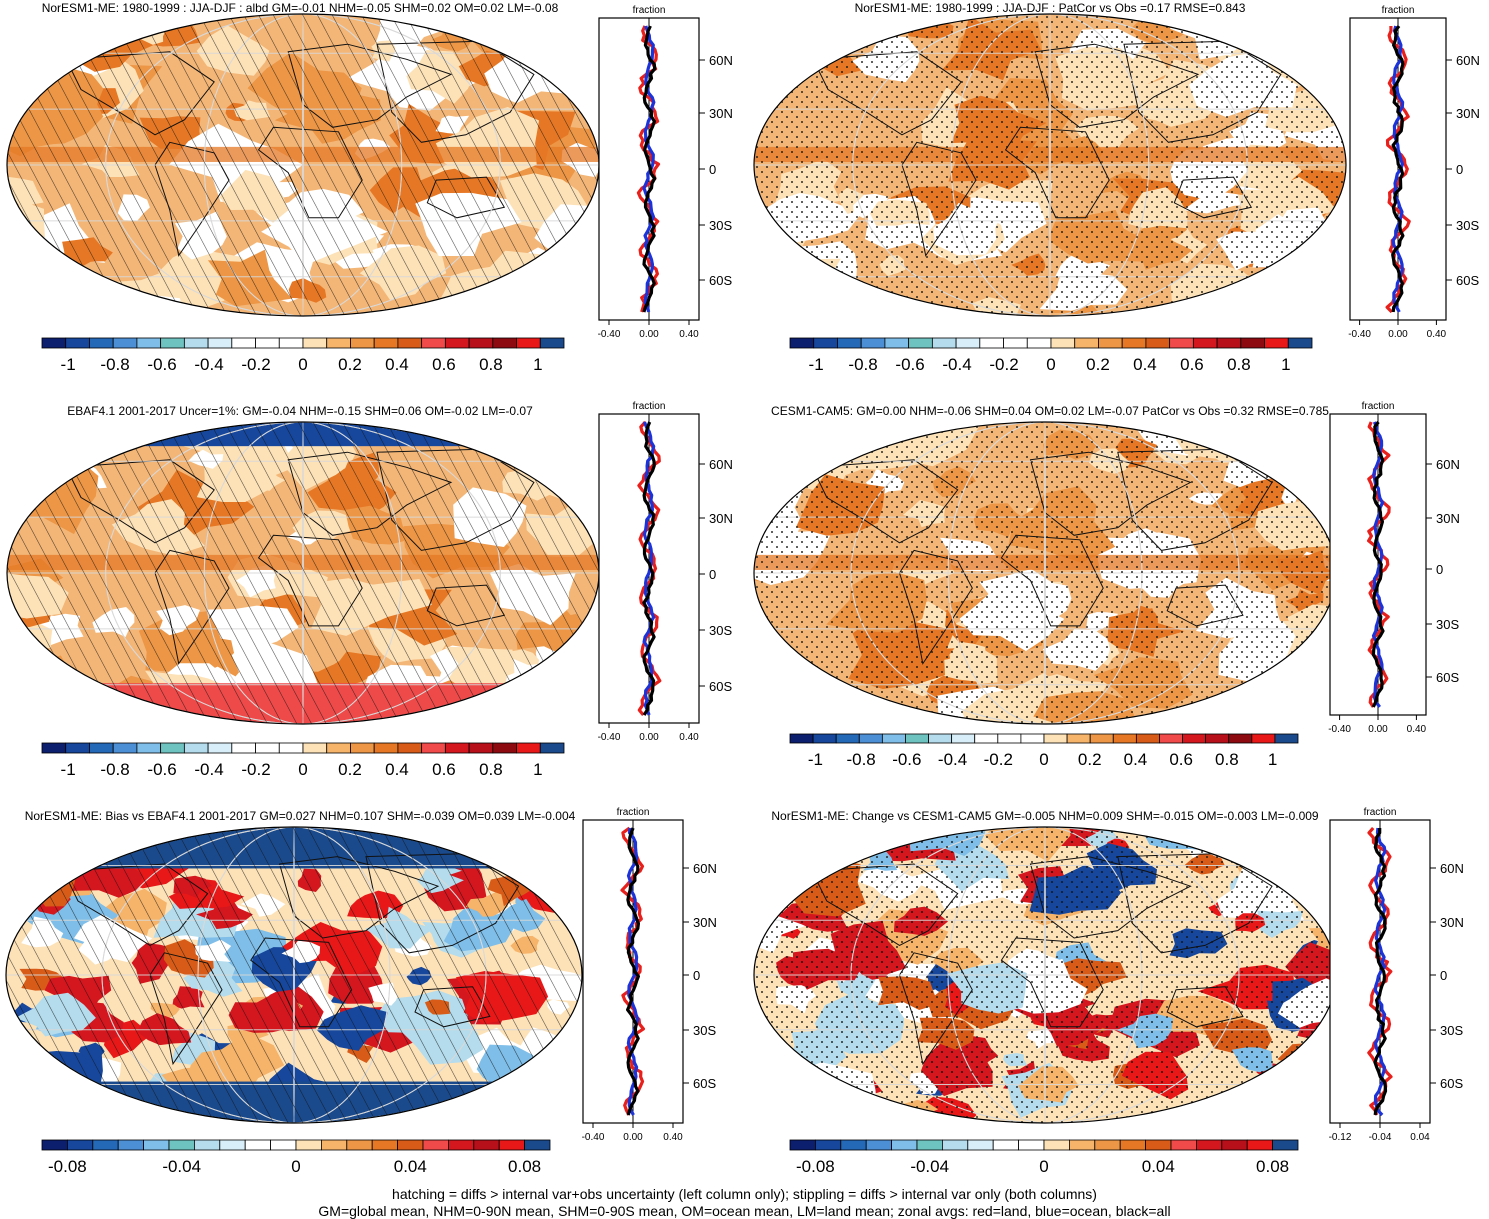 This screenshot has width=1489, height=1219. What do you see at coordinates (1192, 364) in the screenshot?
I see `colorbar-label: 0.6` at bounding box center [1192, 364].